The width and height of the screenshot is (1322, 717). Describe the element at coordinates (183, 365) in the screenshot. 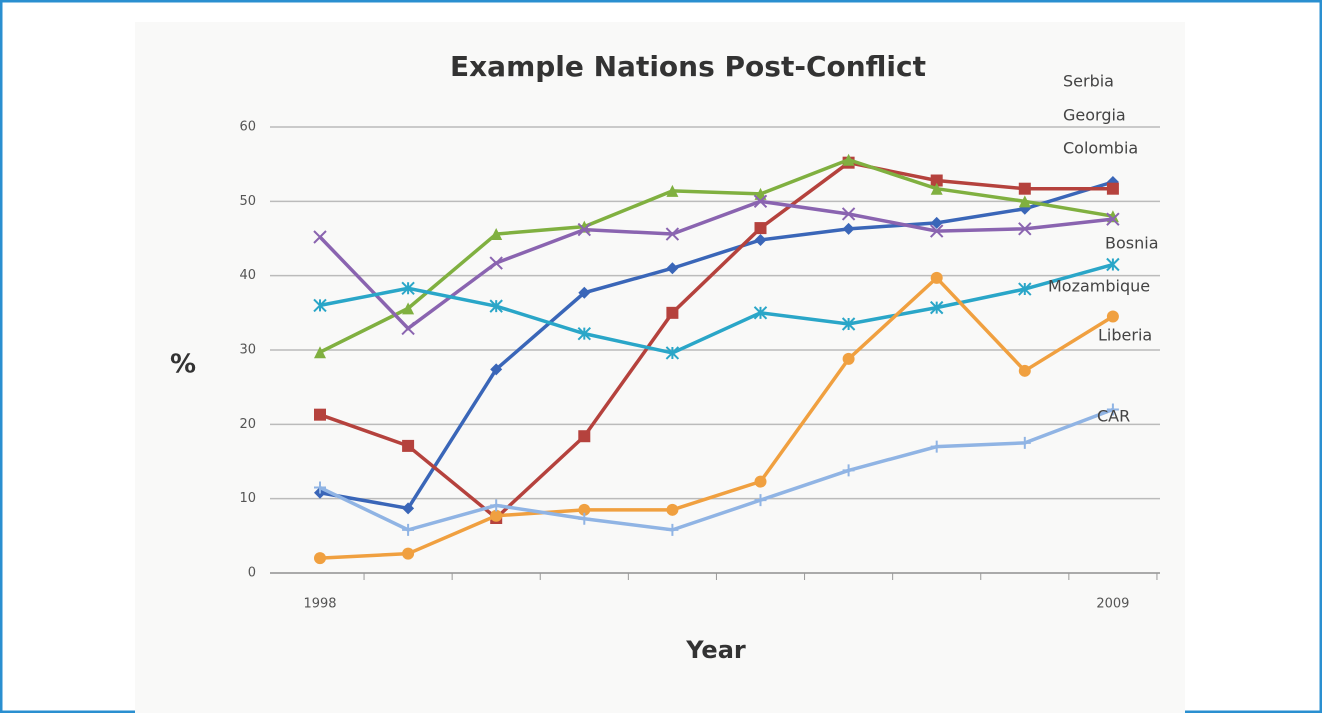

I see `y-axis-label: %` at that location.